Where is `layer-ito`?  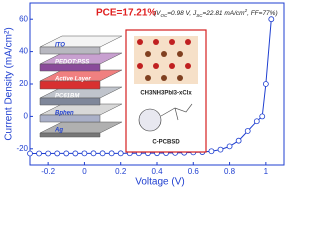
layer-ito is located at coordinates (81, 41).